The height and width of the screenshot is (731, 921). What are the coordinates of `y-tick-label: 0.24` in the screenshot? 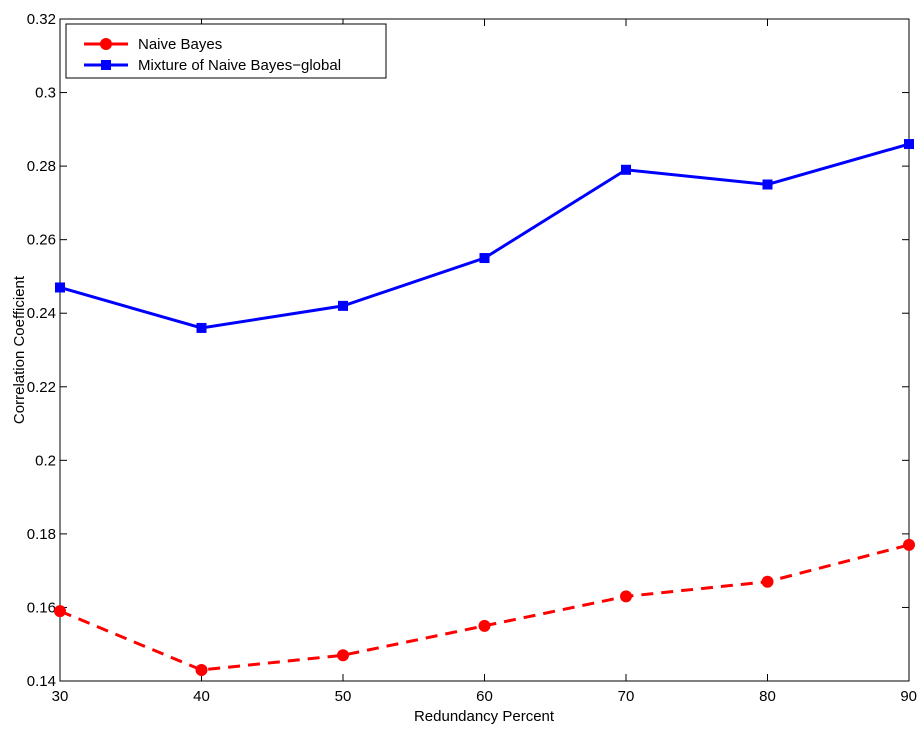 It's located at (41, 313).